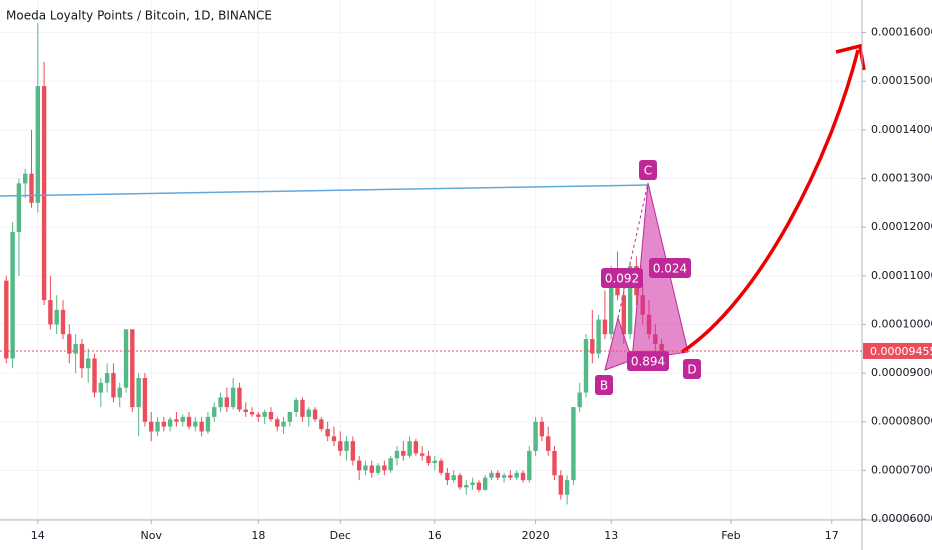 This screenshot has height=550, width=932. I want to click on last-price-label: 0.00009455, so click(901, 351).